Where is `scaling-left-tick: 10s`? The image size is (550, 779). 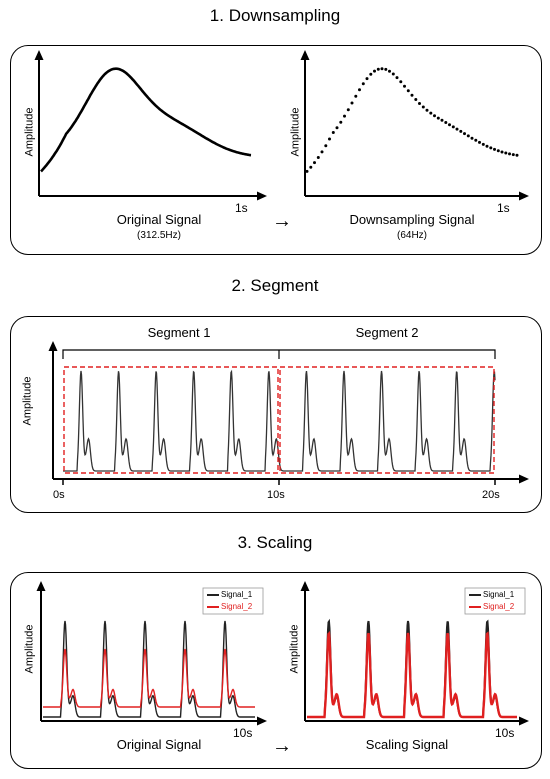
scaling-left-tick: 10s is located at coordinates (243, 733).